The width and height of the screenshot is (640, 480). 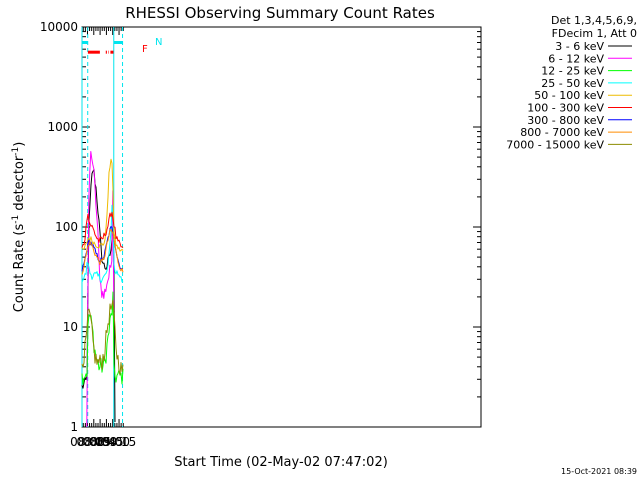 What do you see at coordinates (569, 95) in the screenshot?
I see `legend-label: 50 - 100 keV` at bounding box center [569, 95].